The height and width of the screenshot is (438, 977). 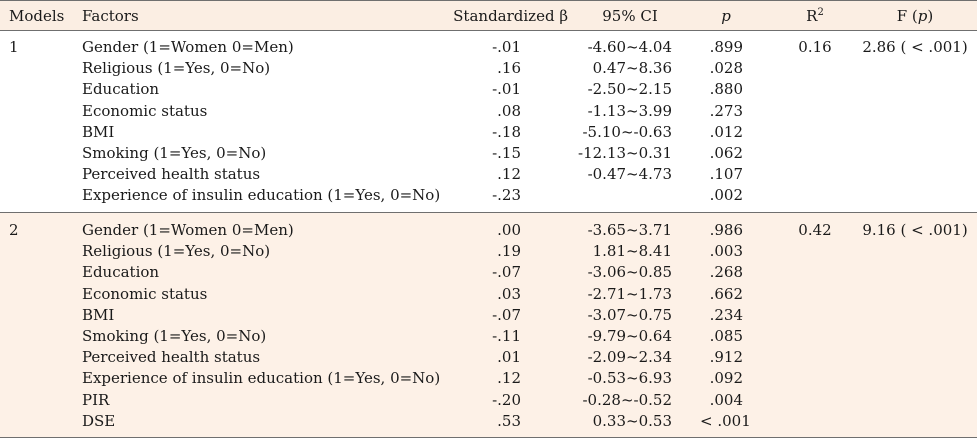 What do you see at coordinates (506, 195) in the screenshot?
I see `beta-value: -.23` at bounding box center [506, 195].